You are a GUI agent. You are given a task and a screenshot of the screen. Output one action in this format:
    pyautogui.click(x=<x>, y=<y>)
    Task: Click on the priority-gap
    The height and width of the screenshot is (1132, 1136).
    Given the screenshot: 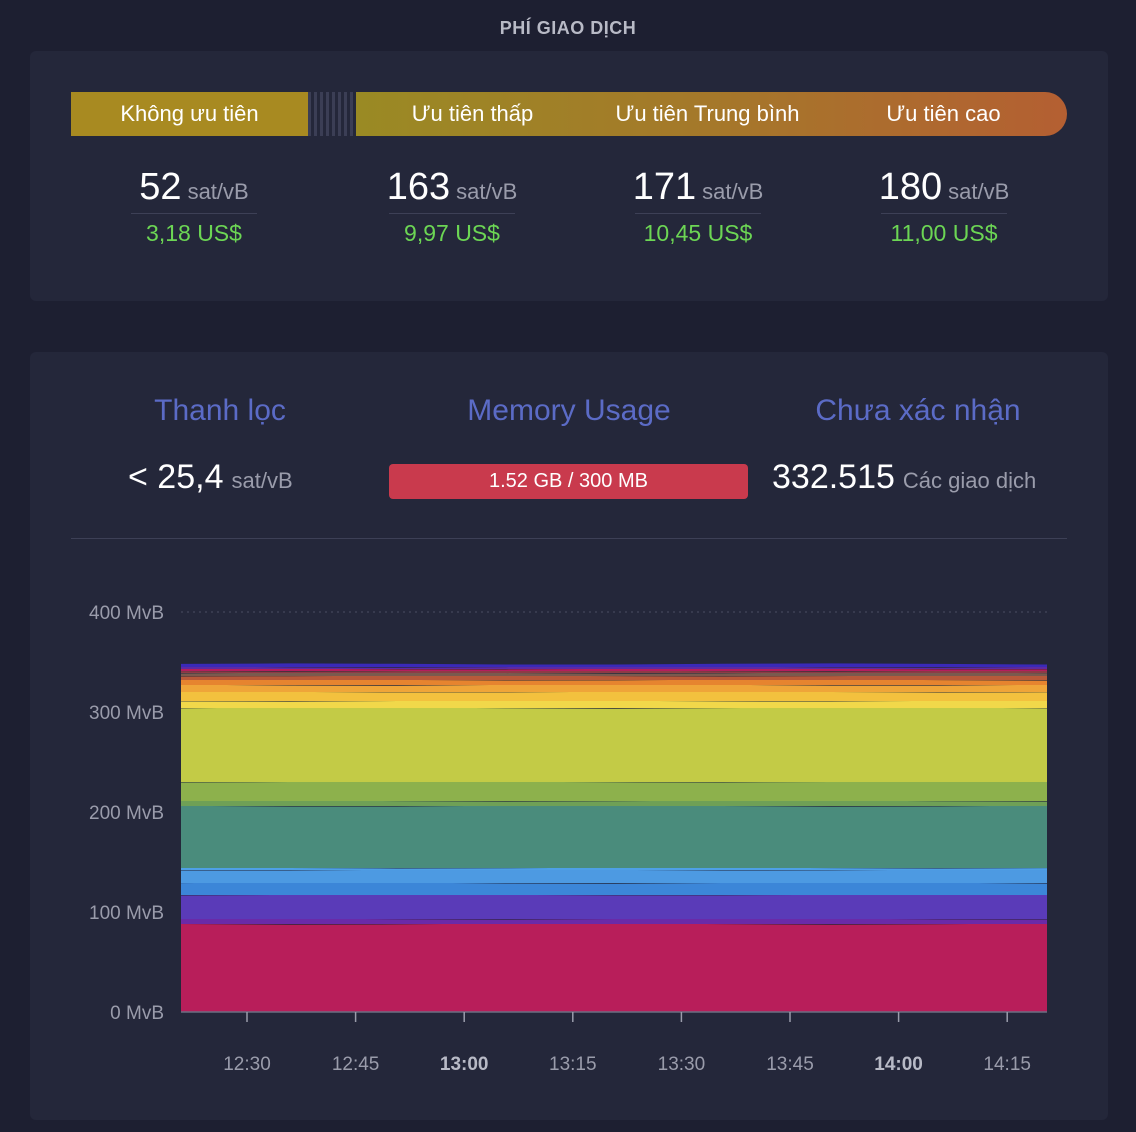 What is the action you would take?
    pyautogui.click(x=332, y=114)
    